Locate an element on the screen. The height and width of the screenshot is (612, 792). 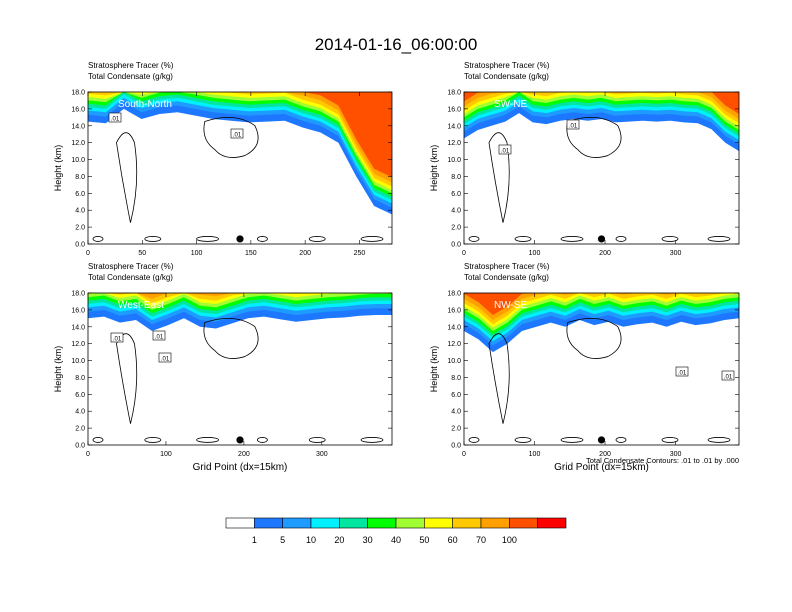
x-tick-label: 300 is located at coordinates (676, 454).